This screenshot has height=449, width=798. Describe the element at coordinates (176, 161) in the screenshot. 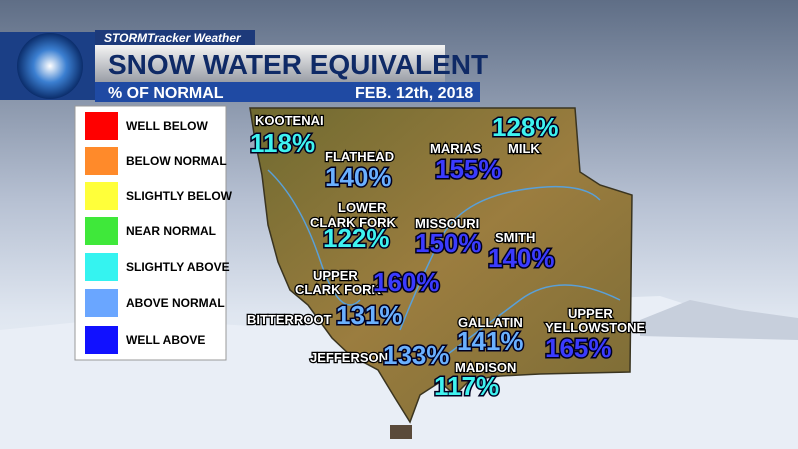

I see `legend-label: BELOW NORMAL` at that location.